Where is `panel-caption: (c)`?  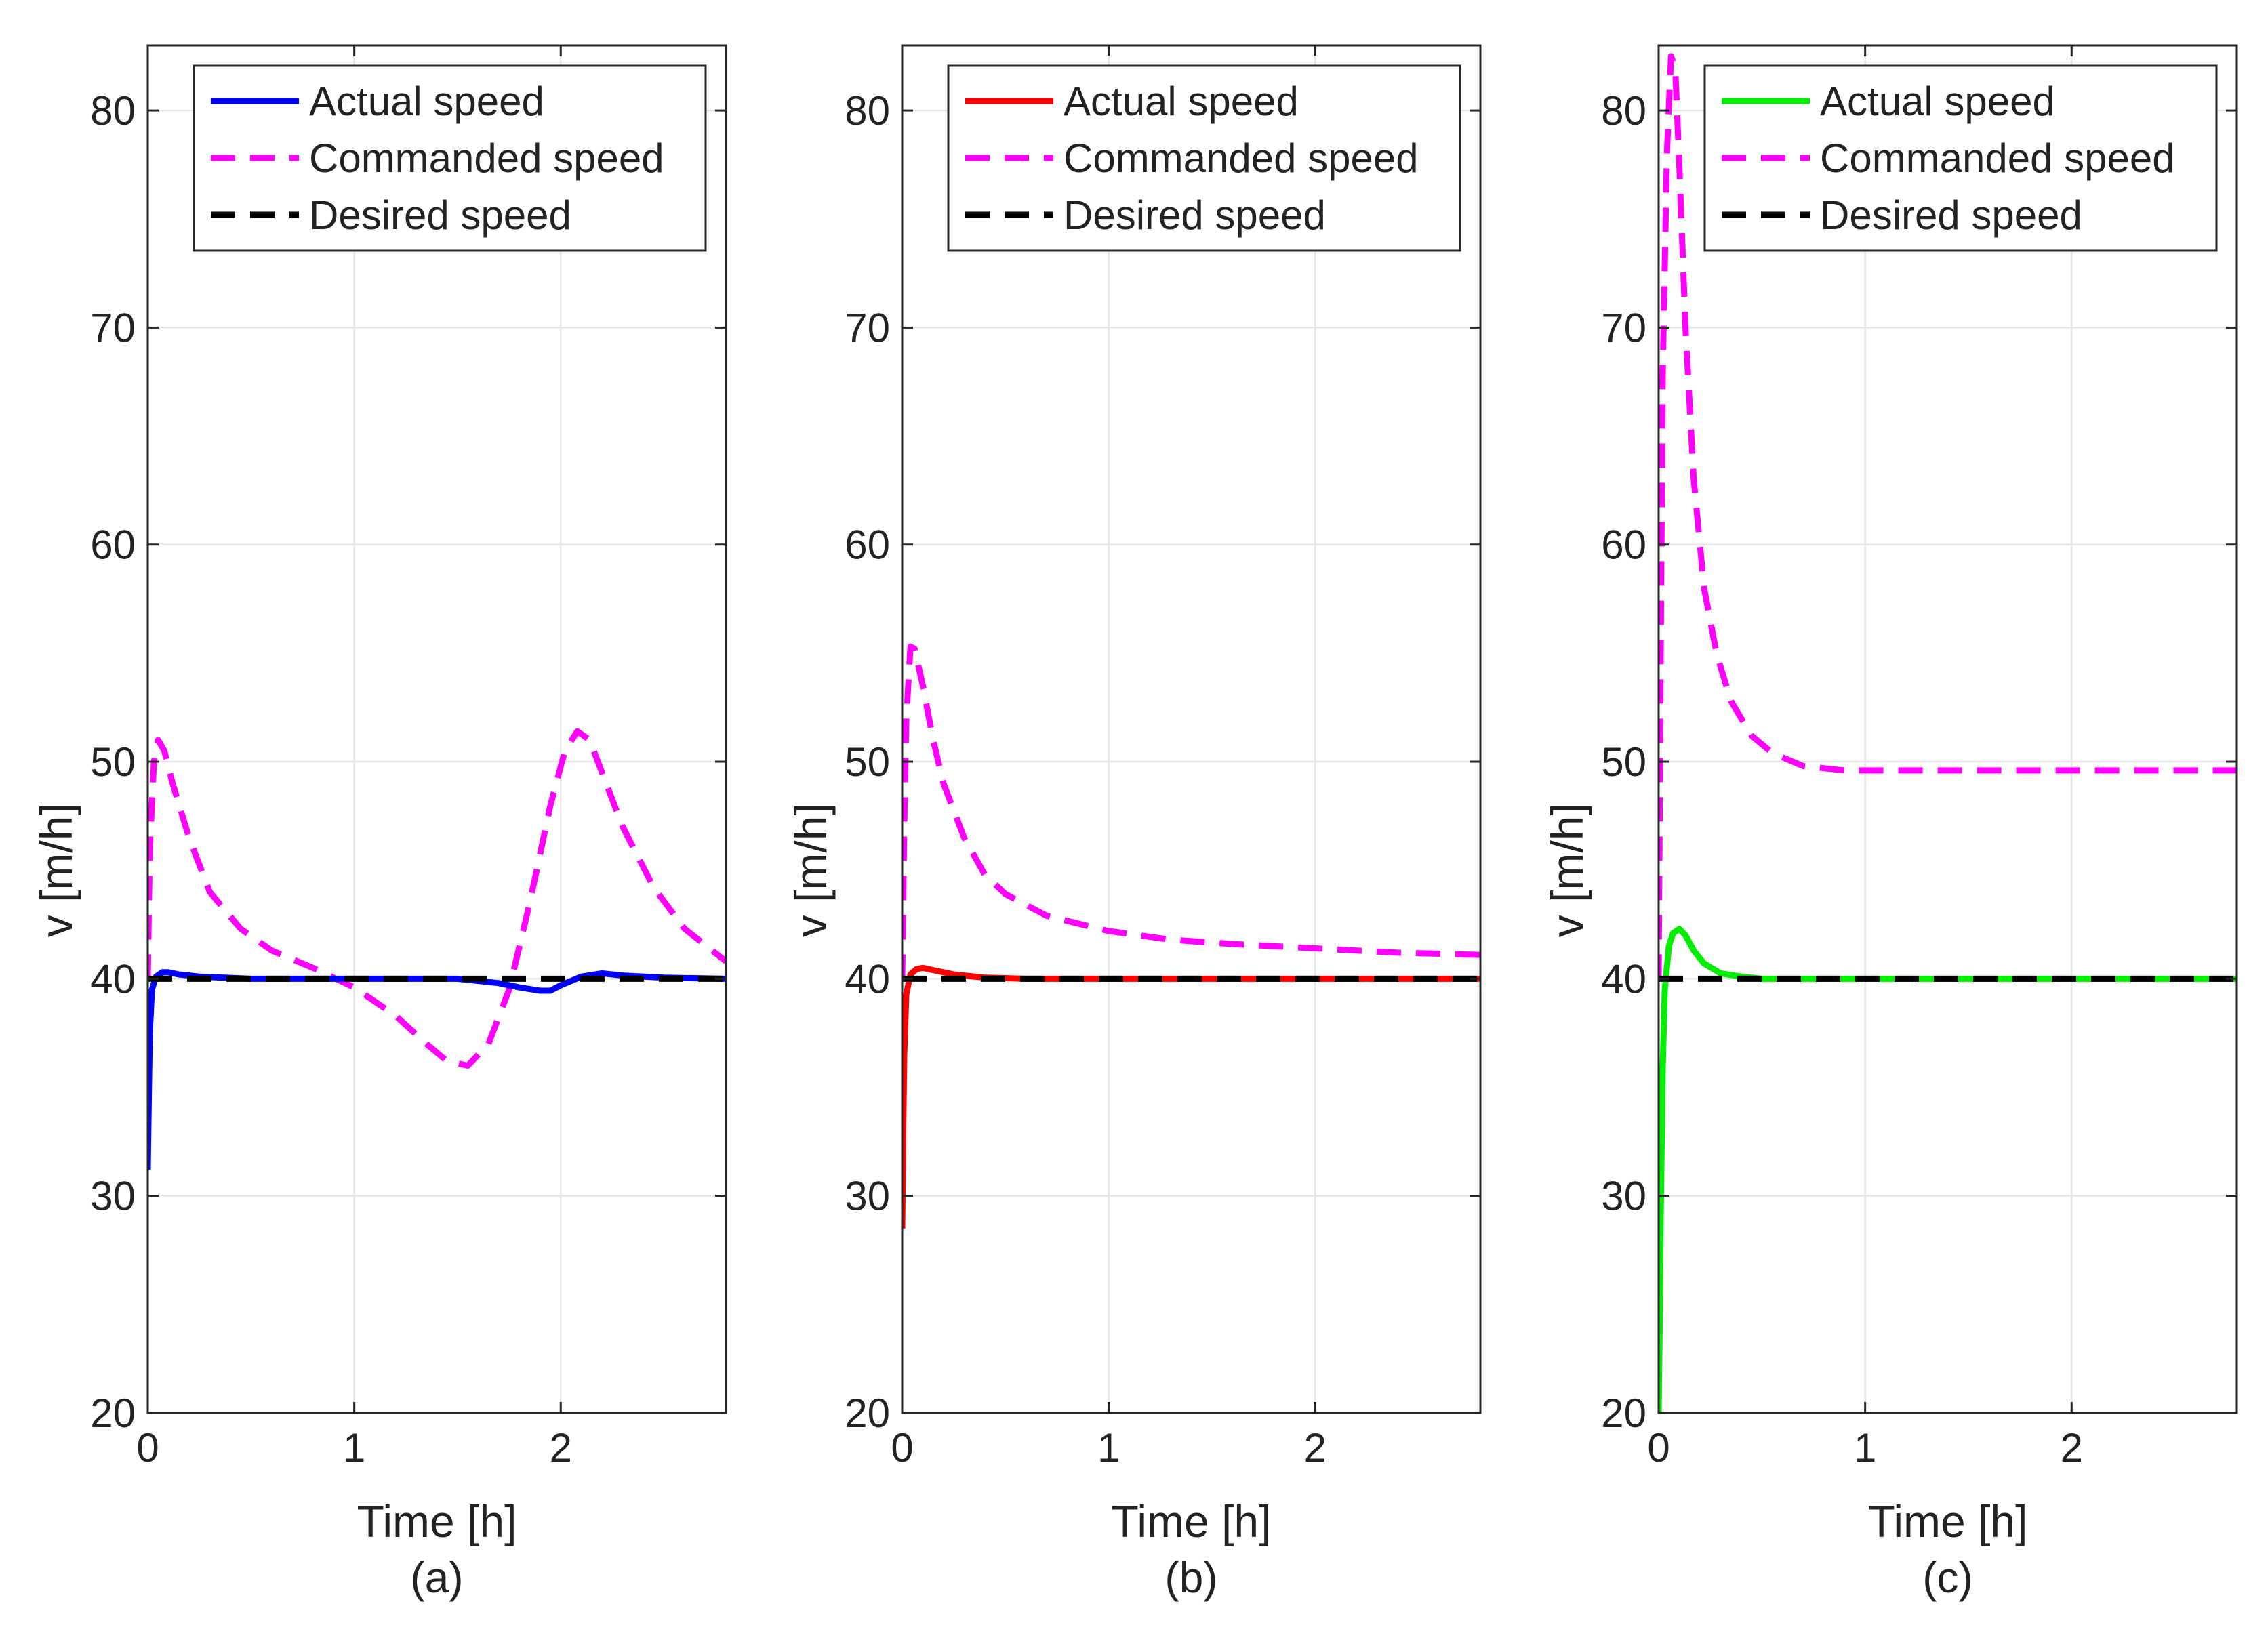 panel-caption: (c) is located at coordinates (1947, 1577).